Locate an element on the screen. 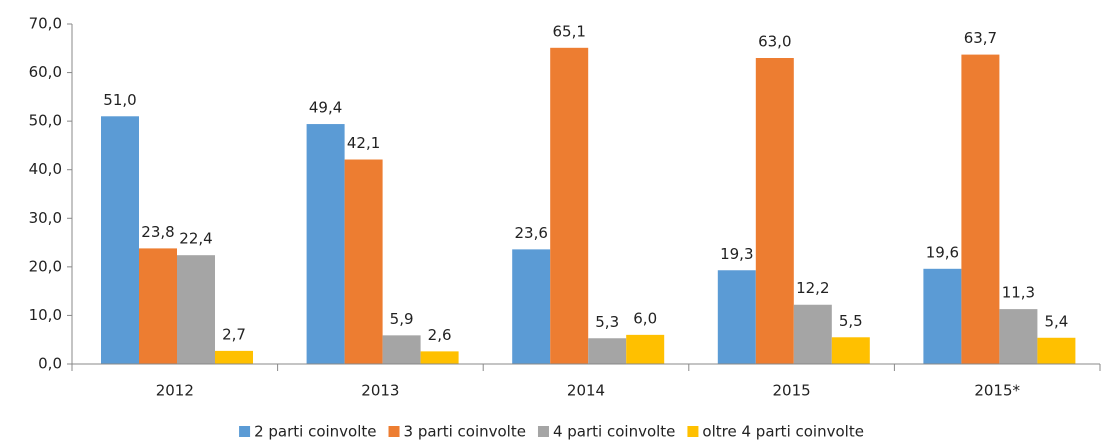 The width and height of the screenshot is (1103, 442). y-tick-label: 70,0 is located at coordinates (45, 24).